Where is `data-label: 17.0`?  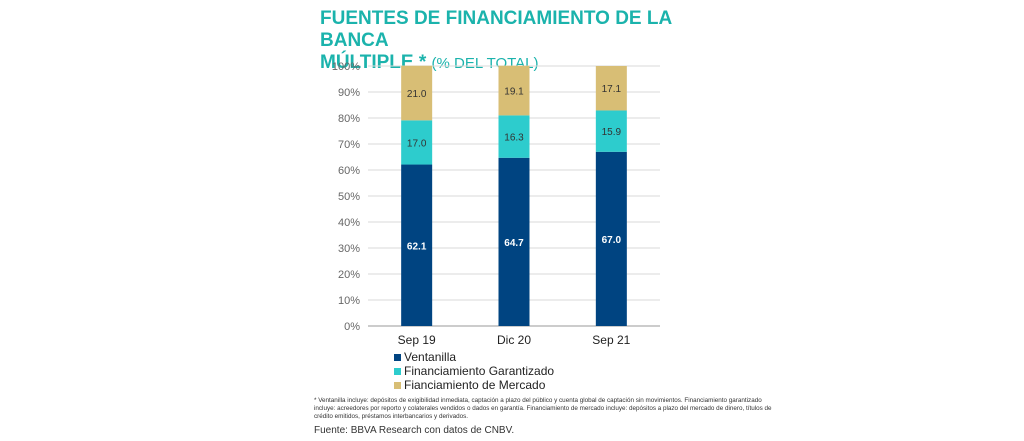
data-label: 17.0 is located at coordinates (417, 143).